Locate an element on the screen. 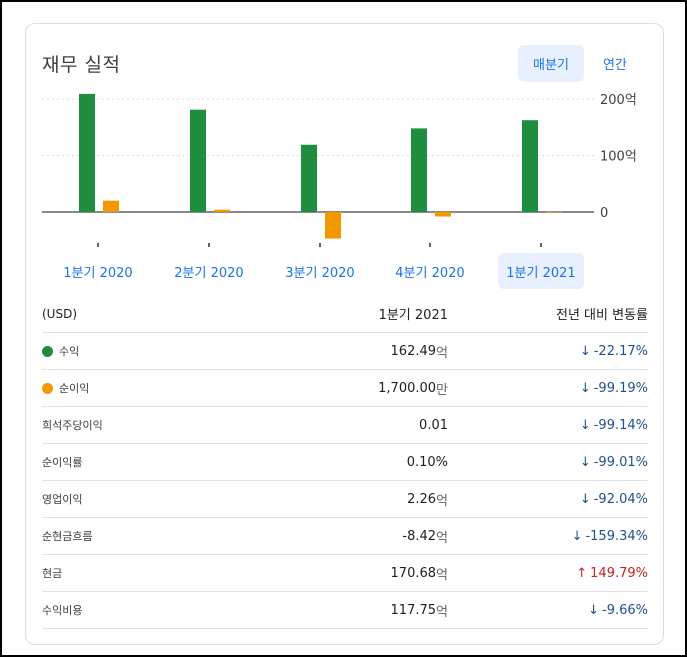 The image size is (687, 657). metric-label: 영업이익 is located at coordinates (62, 499).